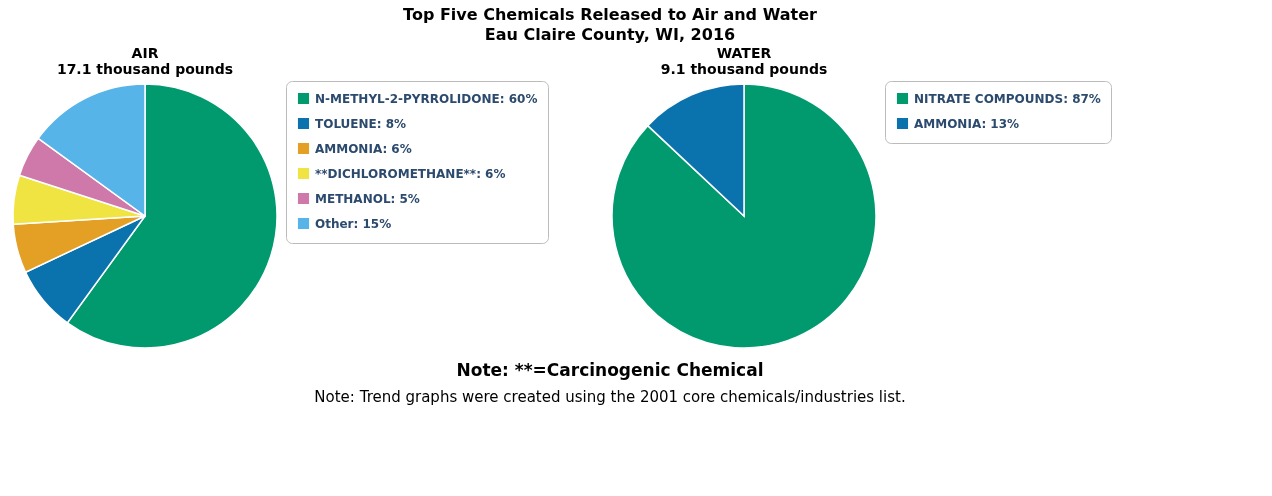 The image size is (1272, 496). Describe the element at coordinates (145, 68) in the screenshot. I see `chart-subtitle: 17.1 thousand pounds` at that location.